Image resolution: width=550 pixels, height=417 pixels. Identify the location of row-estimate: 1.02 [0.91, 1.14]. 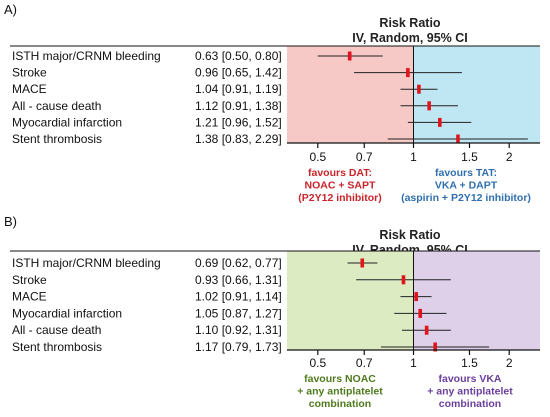
(238, 297).